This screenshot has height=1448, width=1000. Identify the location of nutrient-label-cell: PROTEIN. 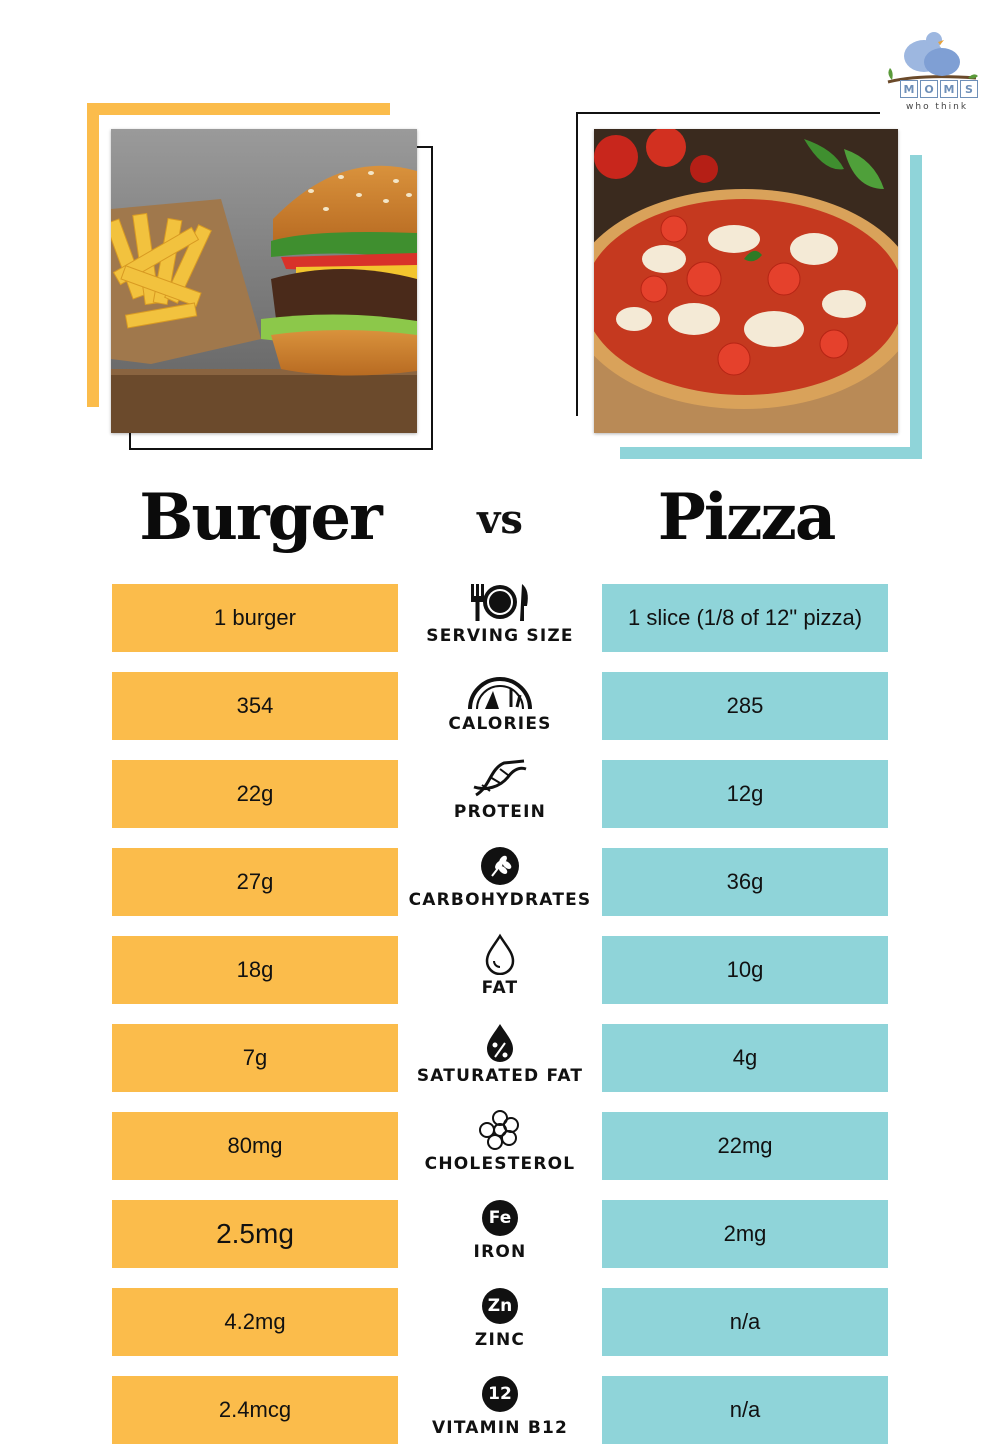
(500, 794).